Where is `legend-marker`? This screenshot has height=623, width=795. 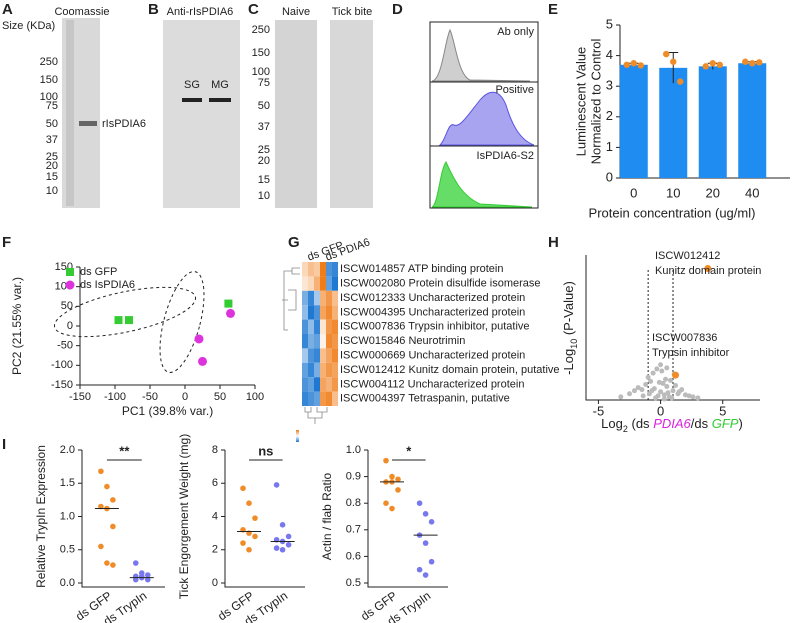 legend-marker is located at coordinates (70, 285).